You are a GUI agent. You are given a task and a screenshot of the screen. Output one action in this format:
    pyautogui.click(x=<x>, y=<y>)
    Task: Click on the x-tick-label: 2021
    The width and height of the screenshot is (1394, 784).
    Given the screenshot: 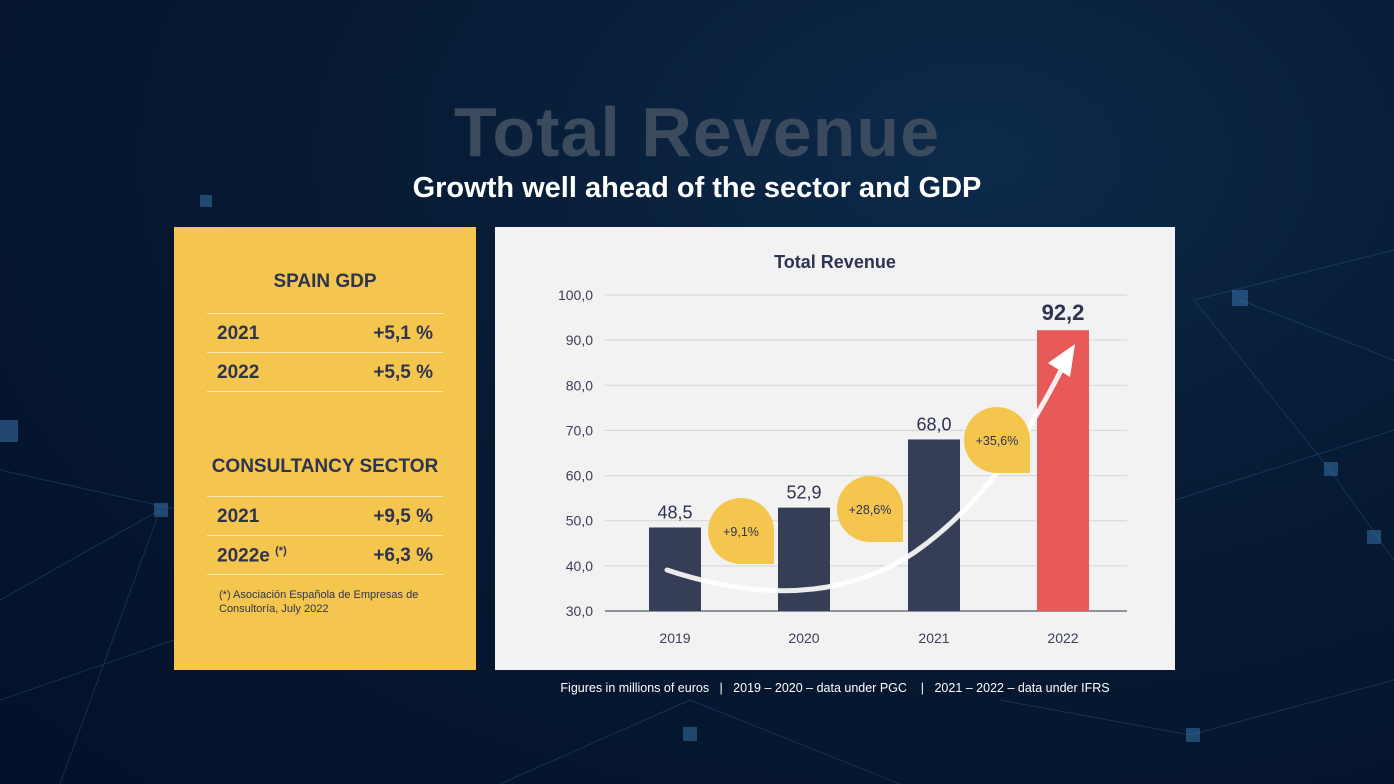 What is the action you would take?
    pyautogui.click(x=933, y=638)
    